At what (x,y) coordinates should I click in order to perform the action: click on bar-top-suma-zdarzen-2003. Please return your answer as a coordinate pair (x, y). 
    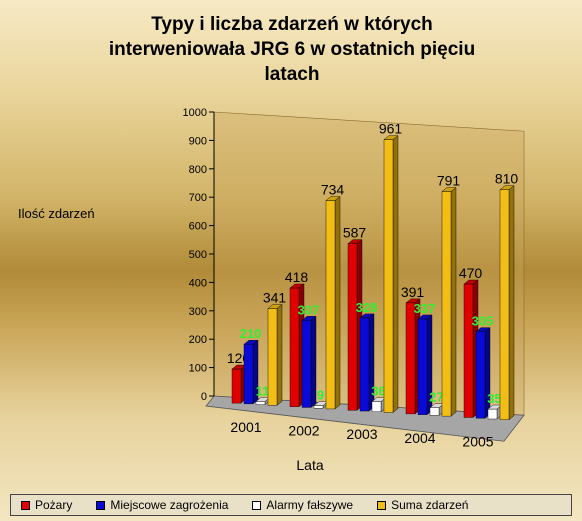
    Looking at the image, I should click on (391, 137).